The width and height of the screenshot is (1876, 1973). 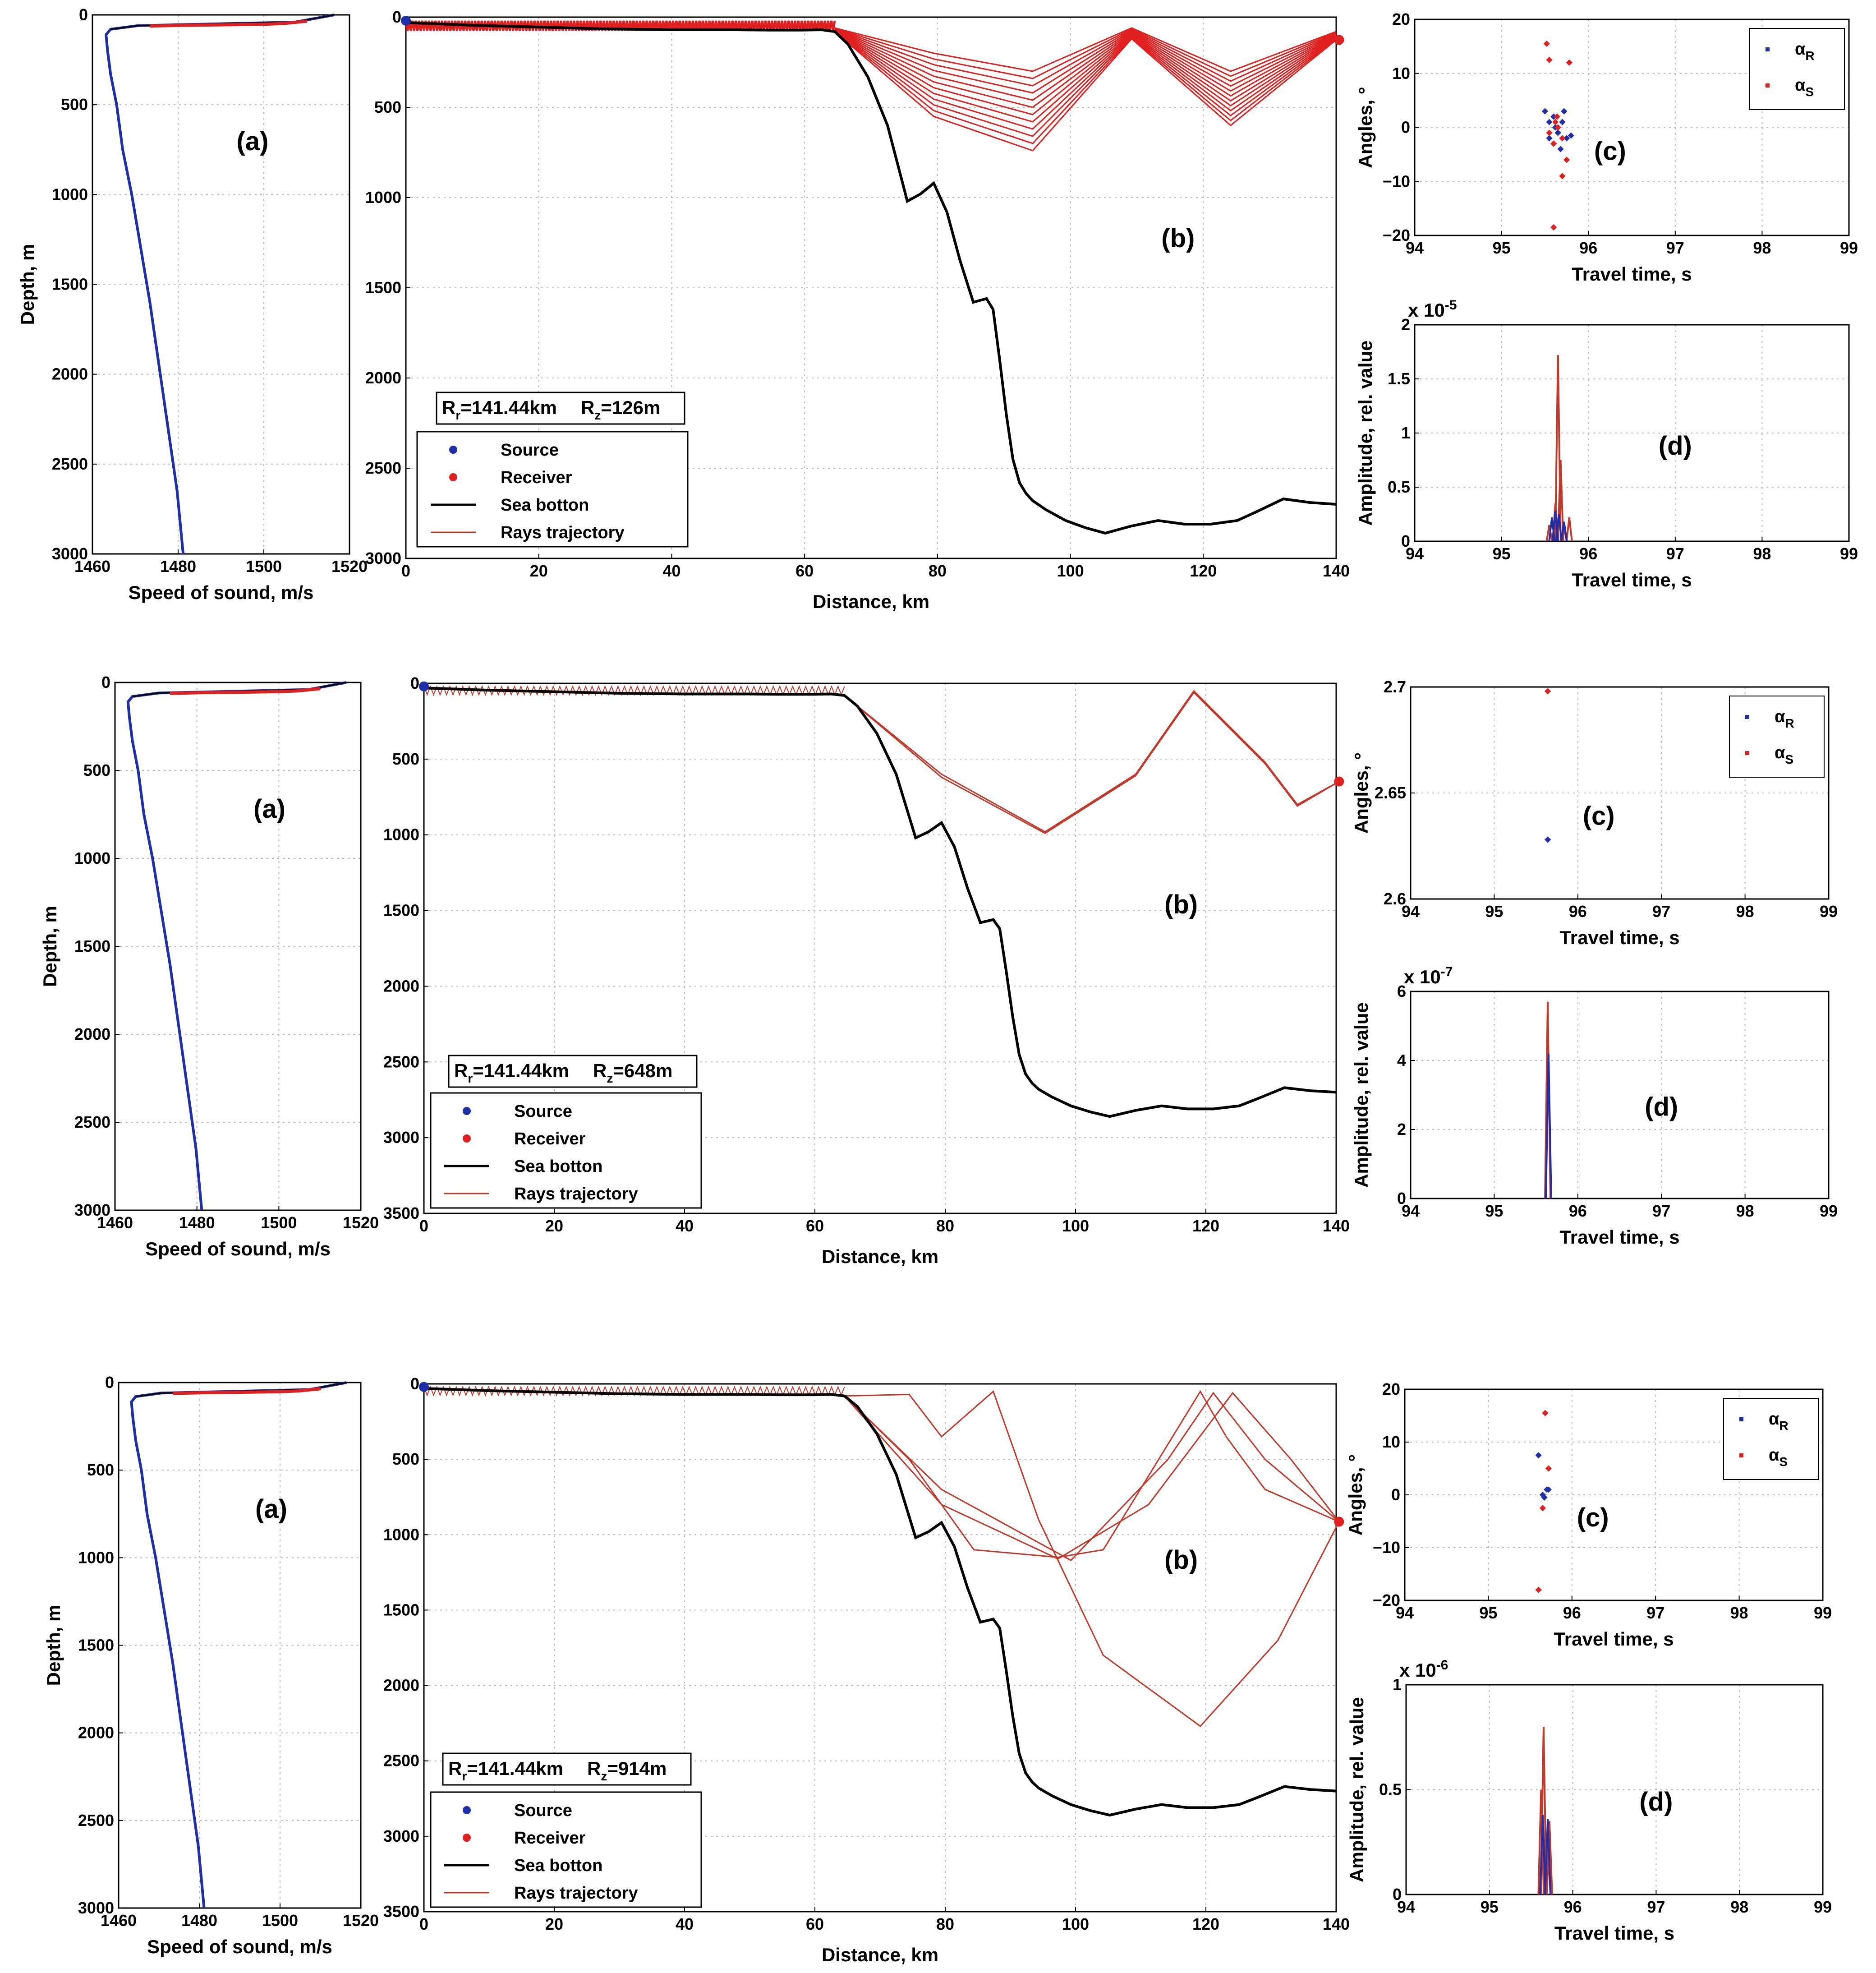 What do you see at coordinates (945, 1924) in the screenshot?
I see `x-tick-label: 80` at bounding box center [945, 1924].